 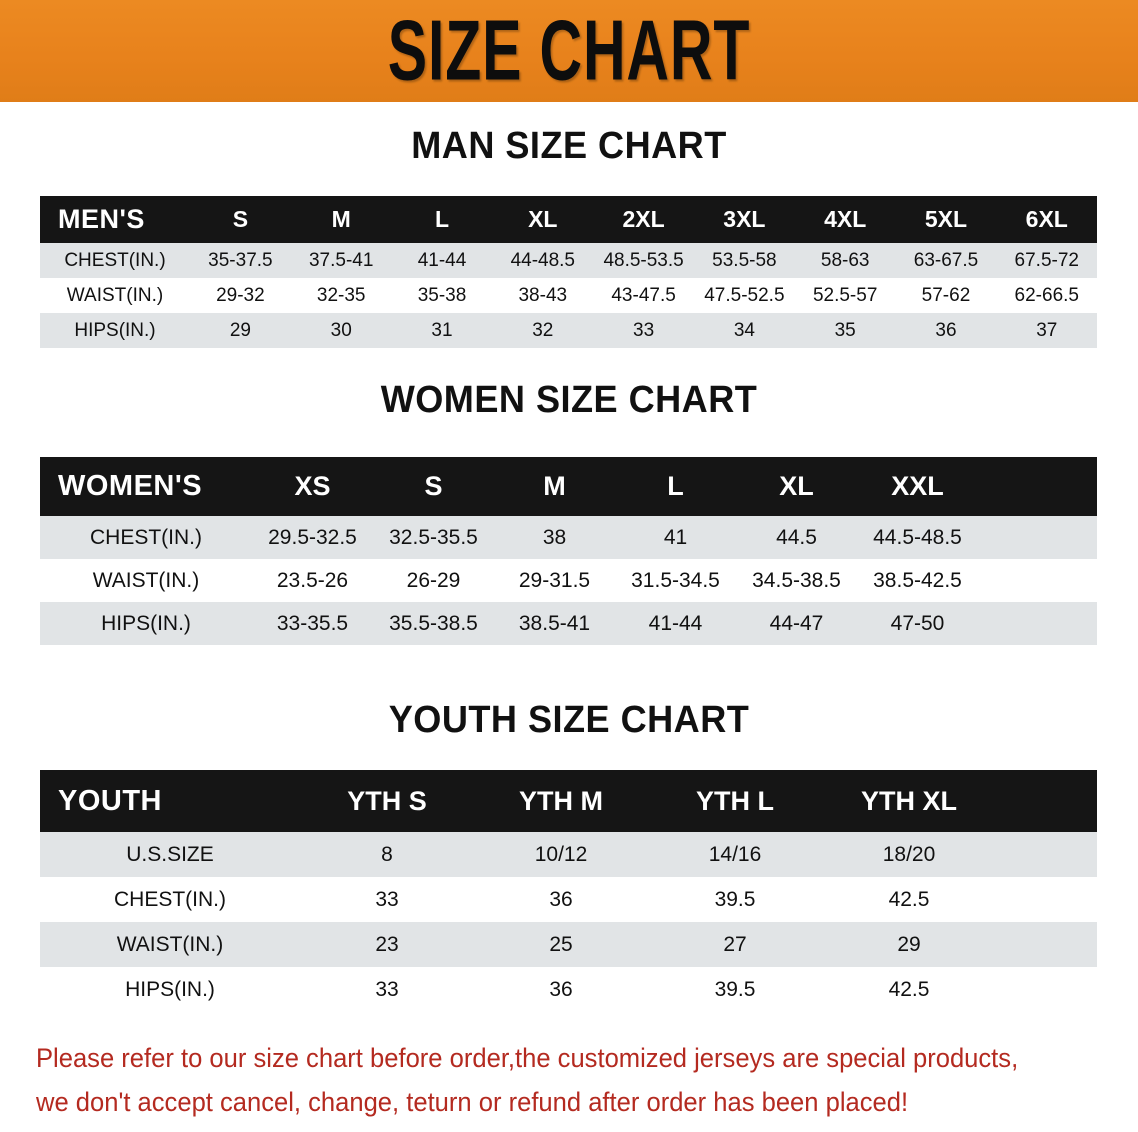 What do you see at coordinates (569, 330) in the screenshot?
I see `table-row: HIPS(IN.) 29 30 31 32 33 34 35 36 37` at bounding box center [569, 330].